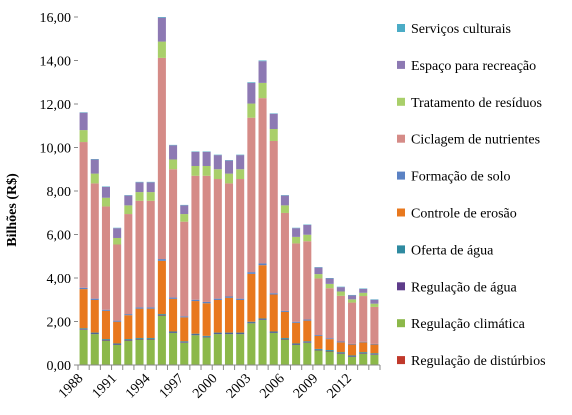 This screenshot has height=415, width=572. What do you see at coordinates (218, 383) in the screenshot?
I see `x-axis: 1988 1991 1994 1997 2000 2003 2006 2009 2012` at bounding box center [218, 383].